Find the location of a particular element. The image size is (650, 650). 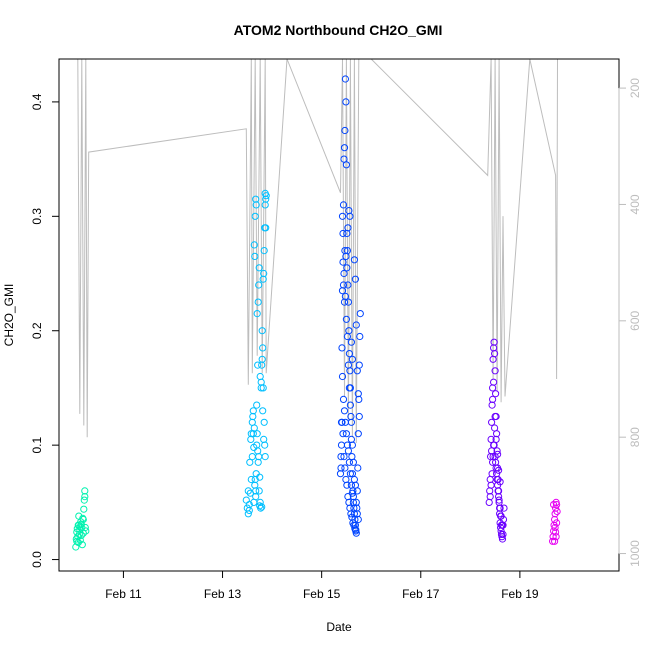

chart-title: ATOM2 Northbound CH2O_GMI is located at coordinates (338, 30).